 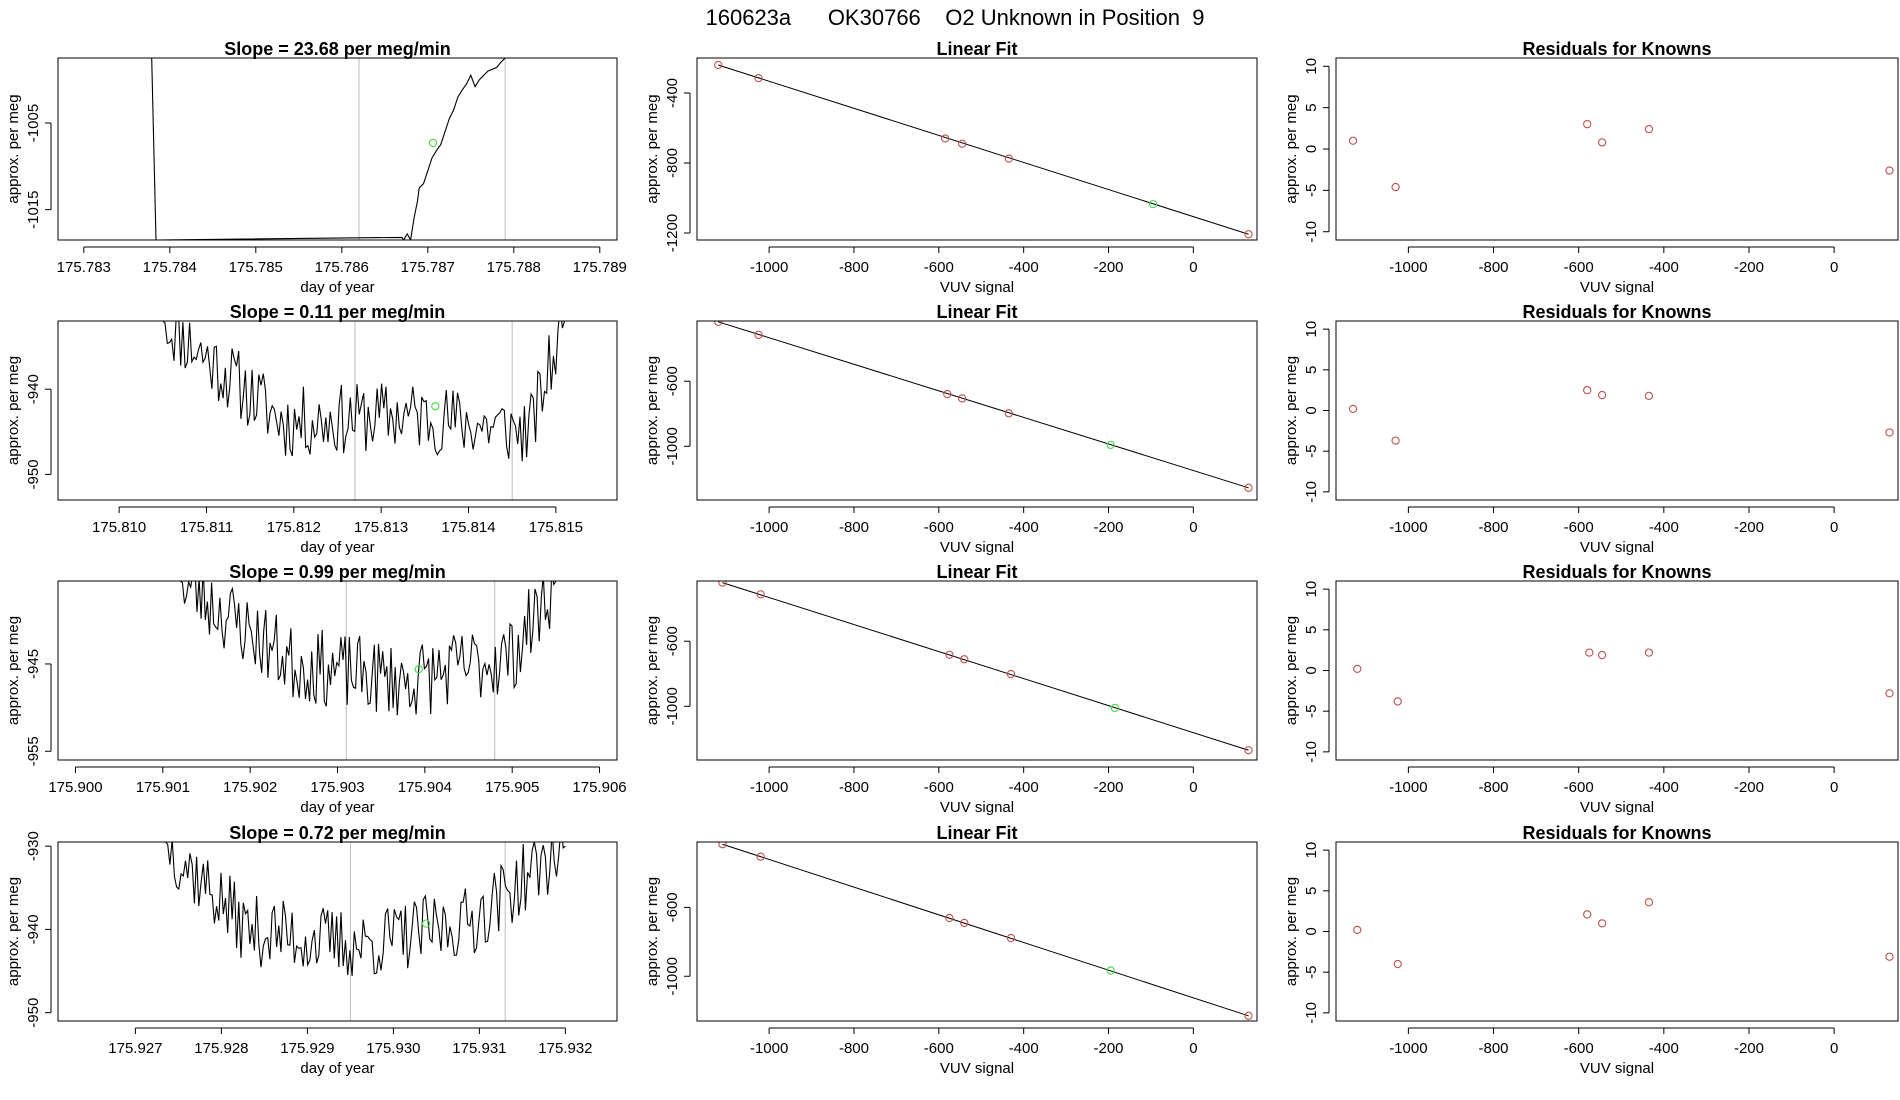 I want to click on y-tick-label: -930, so click(x=33, y=846).